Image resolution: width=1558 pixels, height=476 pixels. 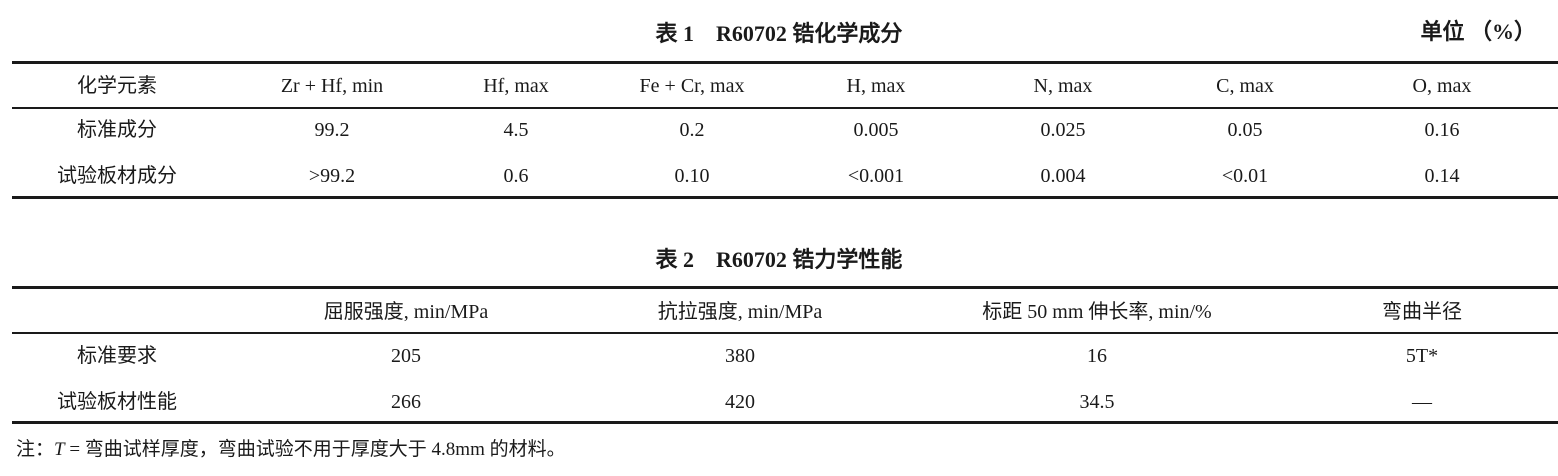 What do you see at coordinates (406, 356) in the screenshot?
I see `table-cell: 205` at bounding box center [406, 356].